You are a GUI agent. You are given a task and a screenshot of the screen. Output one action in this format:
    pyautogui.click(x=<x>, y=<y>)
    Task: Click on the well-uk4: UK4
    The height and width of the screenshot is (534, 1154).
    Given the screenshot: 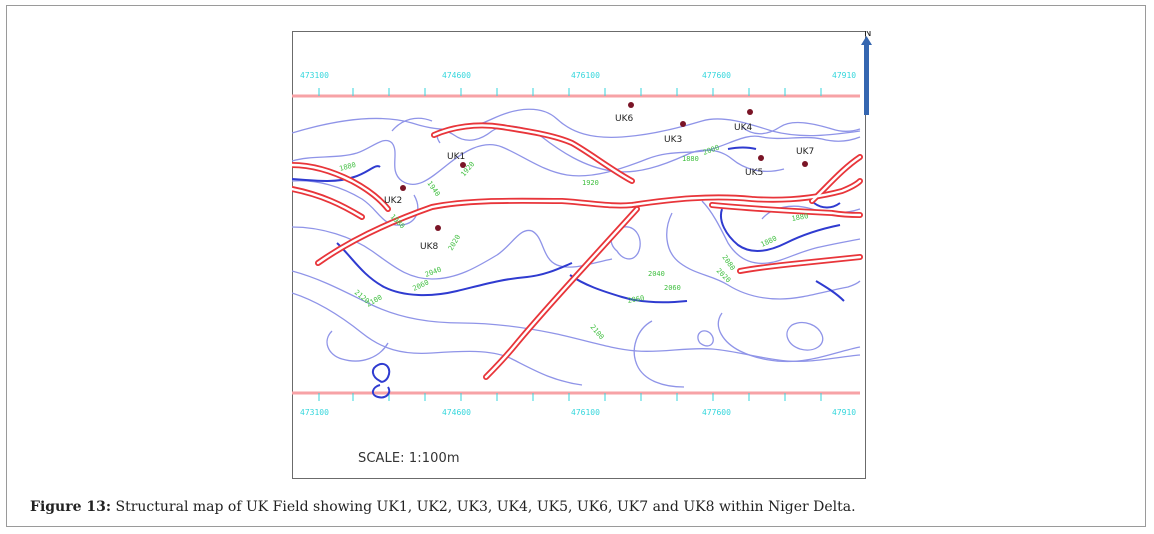 What is the action you would take?
    pyautogui.click(x=743, y=121)
    